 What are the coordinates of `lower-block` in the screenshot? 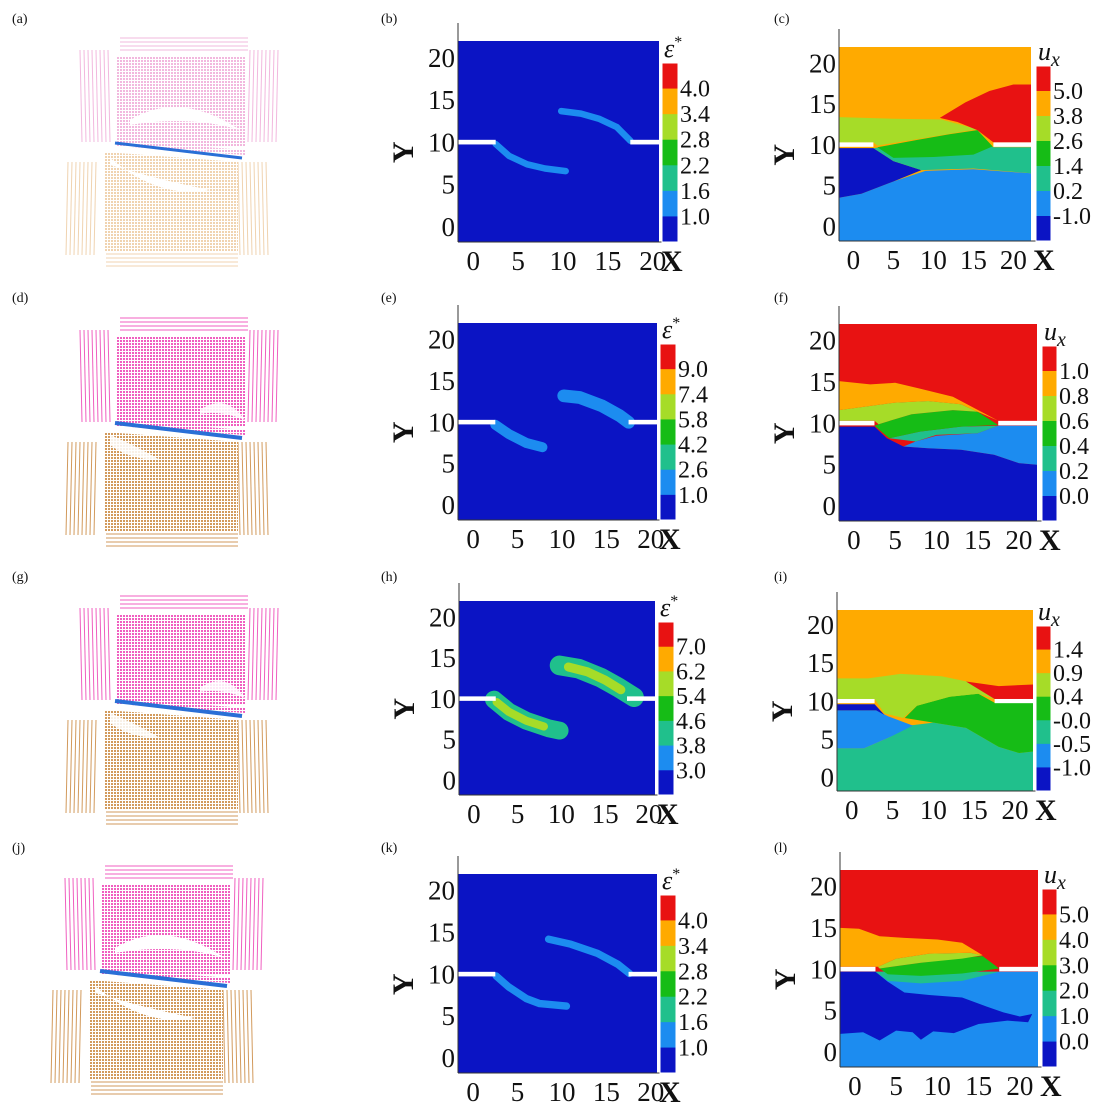 It's located at (167, 489).